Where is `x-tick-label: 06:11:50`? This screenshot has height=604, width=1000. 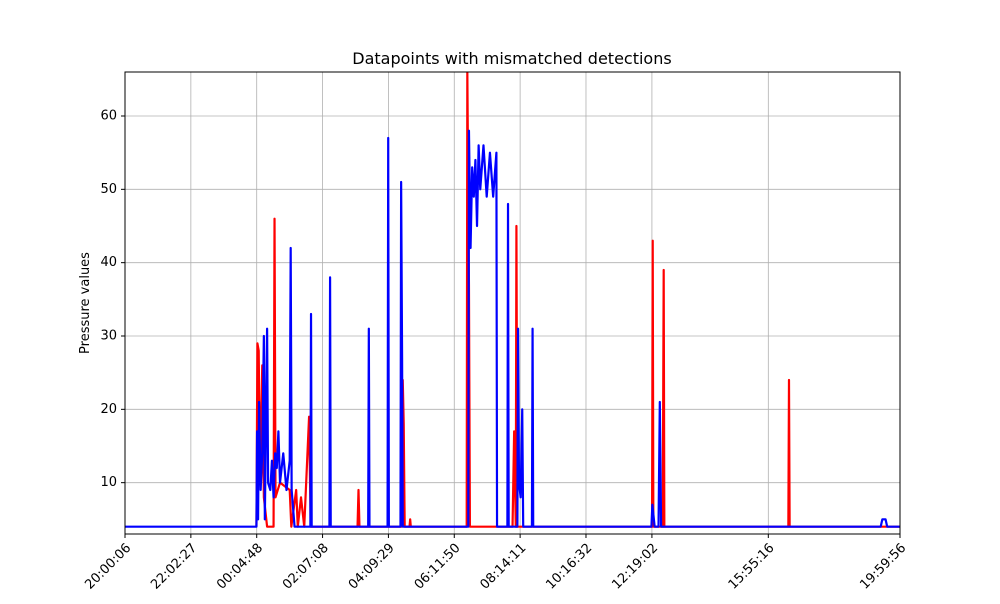
x-tick-label: 06:11:50 is located at coordinates (438, 567).